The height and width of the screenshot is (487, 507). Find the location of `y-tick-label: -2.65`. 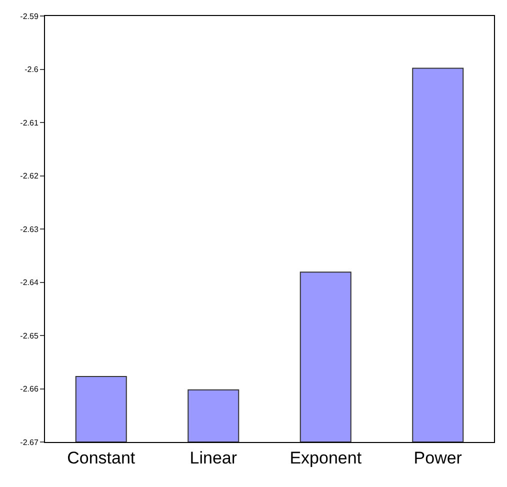

y-tick-label: -2.65 is located at coordinates (29, 335).